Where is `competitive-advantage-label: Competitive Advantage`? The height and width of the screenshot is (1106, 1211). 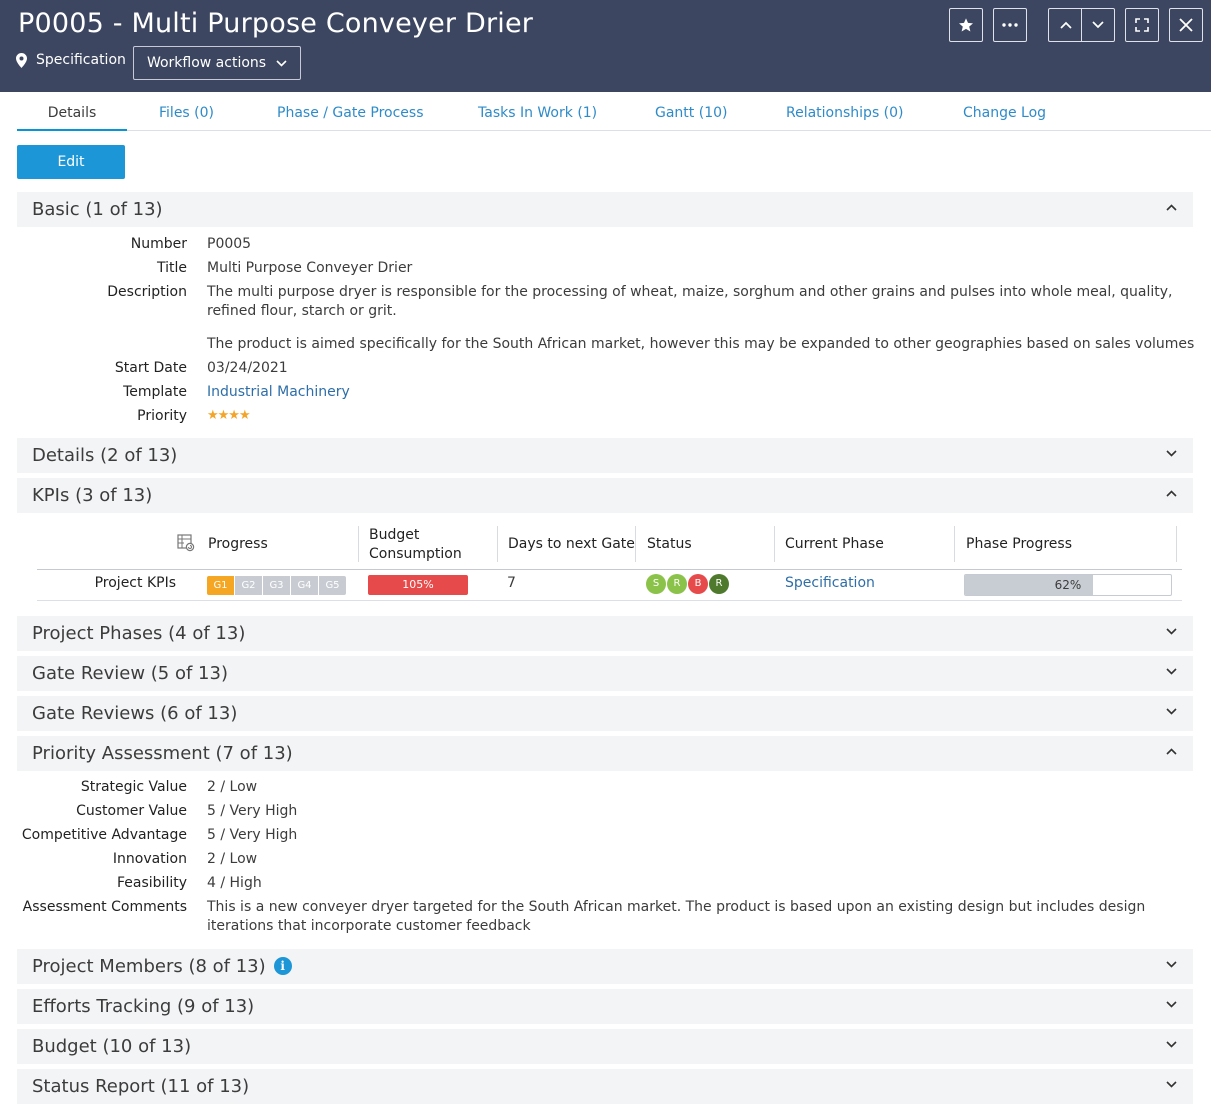
competitive-advantage-label: Competitive Advantage is located at coordinates (104, 835).